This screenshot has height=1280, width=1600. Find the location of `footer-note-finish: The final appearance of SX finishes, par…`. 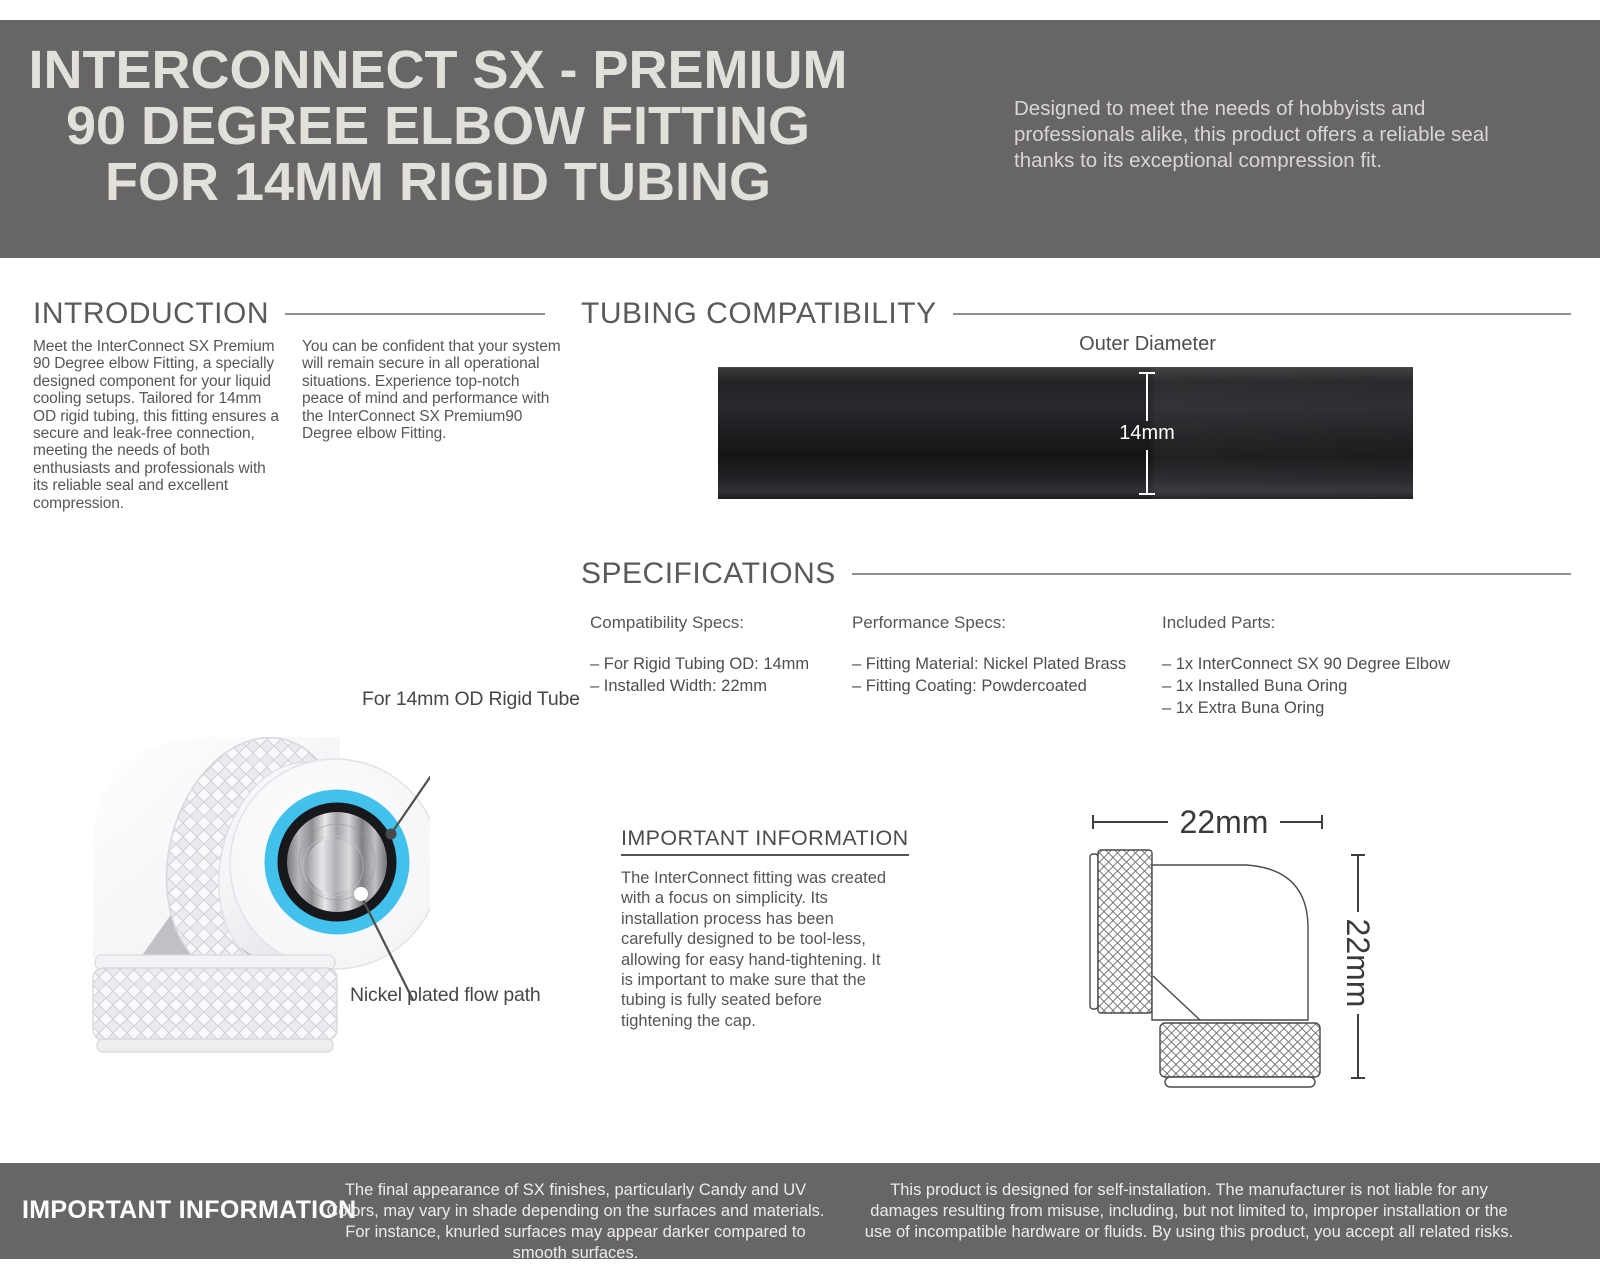

footer-note-finish: The final appearance of SX finishes, par… is located at coordinates (575, 1221).